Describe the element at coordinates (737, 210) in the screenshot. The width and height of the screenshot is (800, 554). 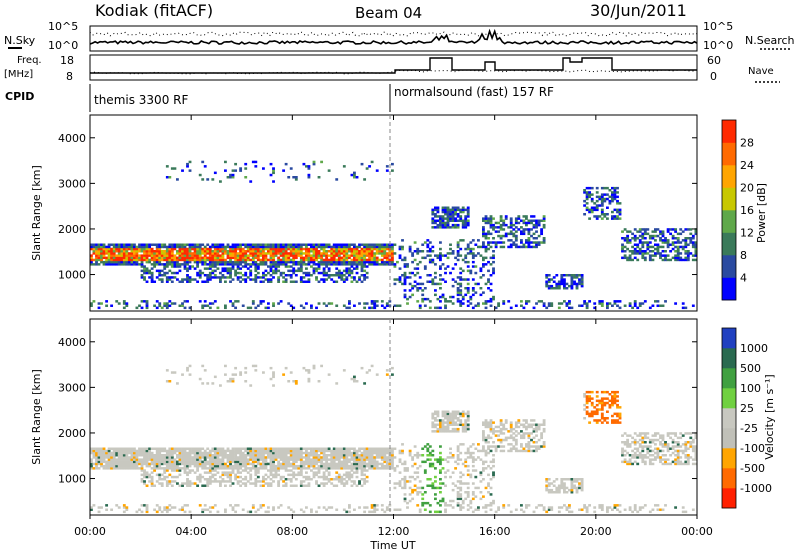
I see `power-colorbar: 28 24 20 16 12 8 4` at that location.